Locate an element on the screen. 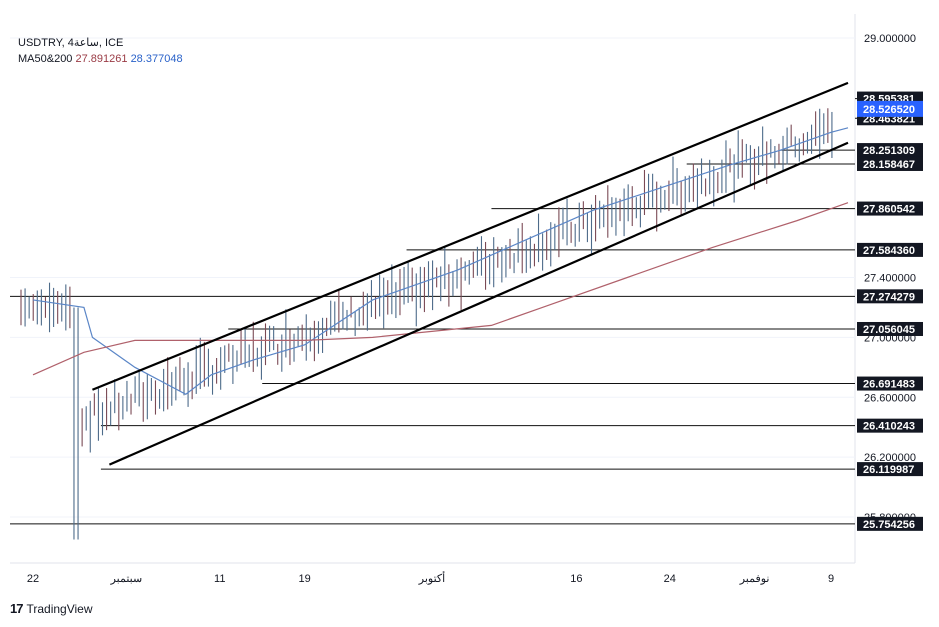 The height and width of the screenshot is (627, 939). price-level-label: 27.584360 is located at coordinates (889, 251).